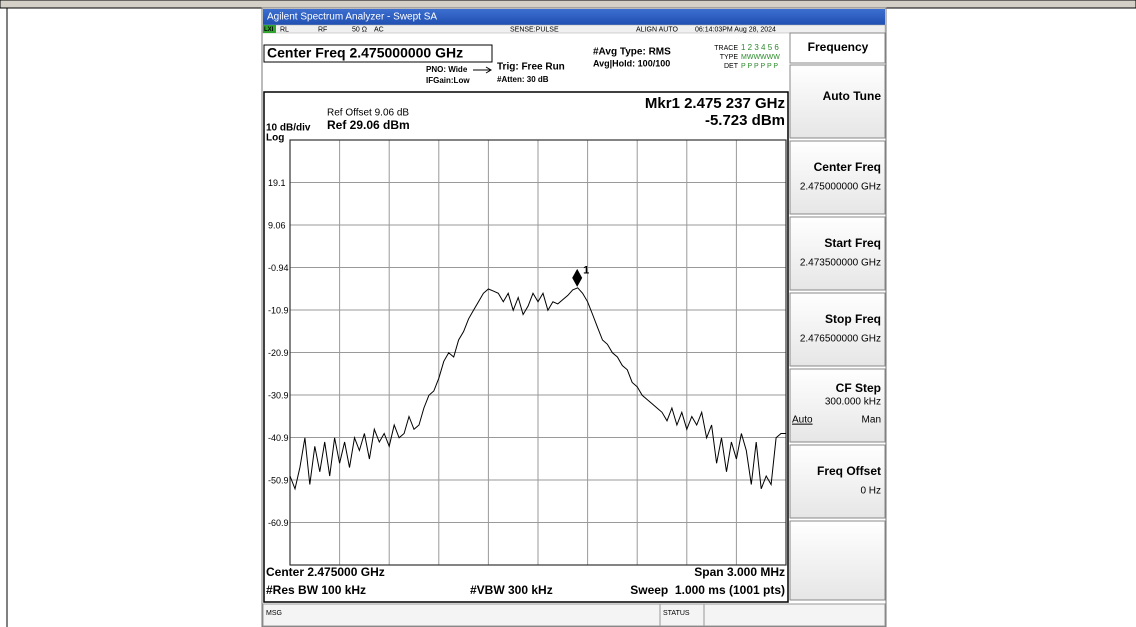 The image size is (1136, 627). Describe the element at coordinates (632, 52) in the screenshot. I see `avg-type: #Avg Type: RMS` at that location.